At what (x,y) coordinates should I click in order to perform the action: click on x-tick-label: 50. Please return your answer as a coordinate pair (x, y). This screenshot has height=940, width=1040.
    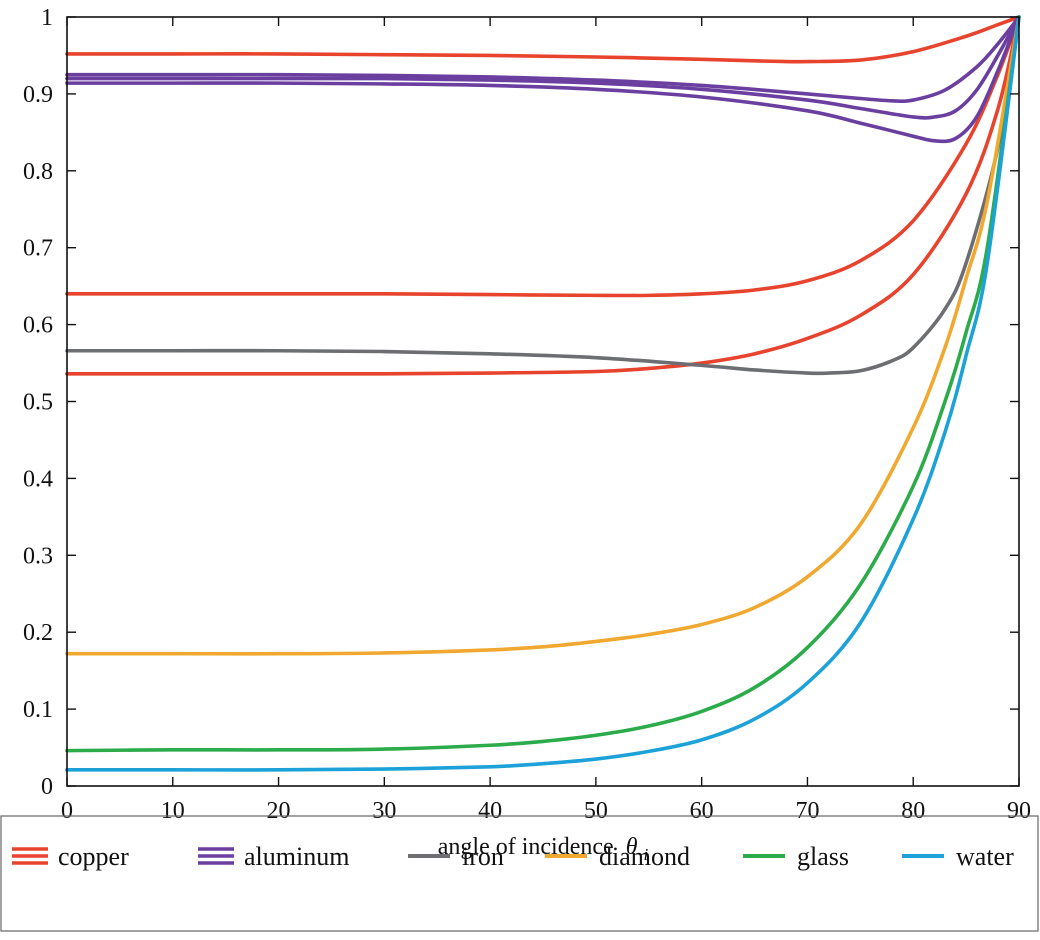
    Looking at the image, I should click on (596, 811).